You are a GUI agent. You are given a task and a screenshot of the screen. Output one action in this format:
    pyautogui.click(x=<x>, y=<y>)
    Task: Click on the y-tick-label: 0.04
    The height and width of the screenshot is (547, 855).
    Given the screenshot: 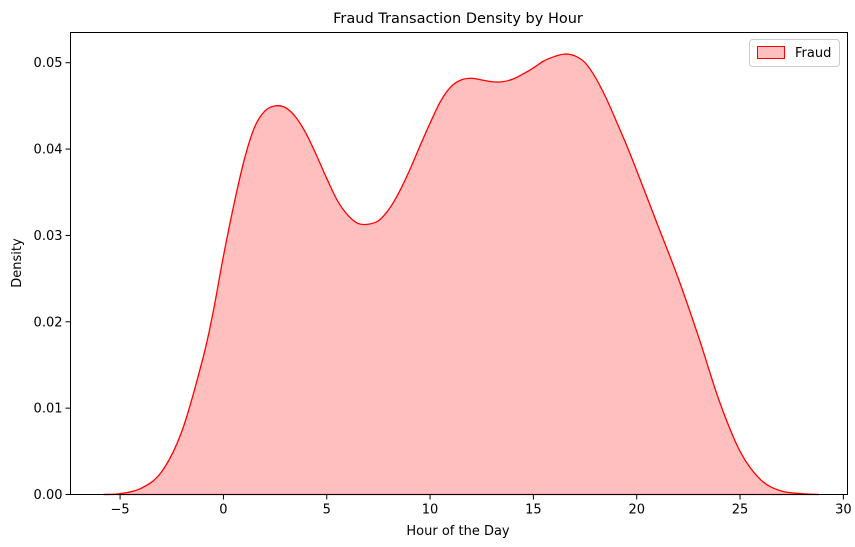 What is the action you would take?
    pyautogui.click(x=48, y=150)
    